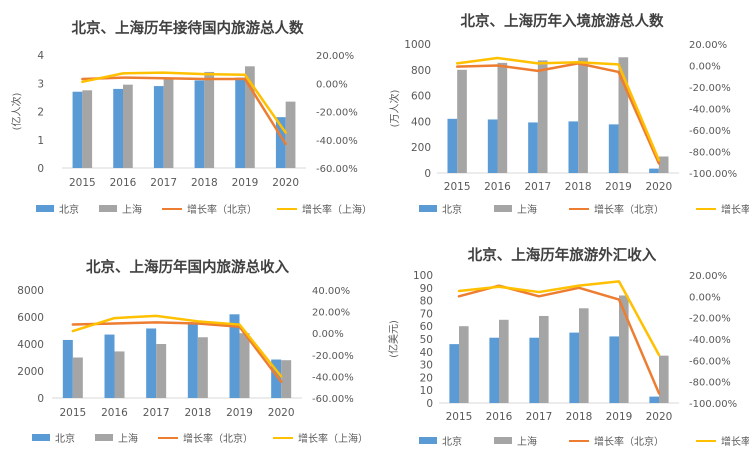 The width and height of the screenshot is (749, 451). Describe the element at coordinates (40, 113) in the screenshot. I see `y-tick-label: 2` at that location.